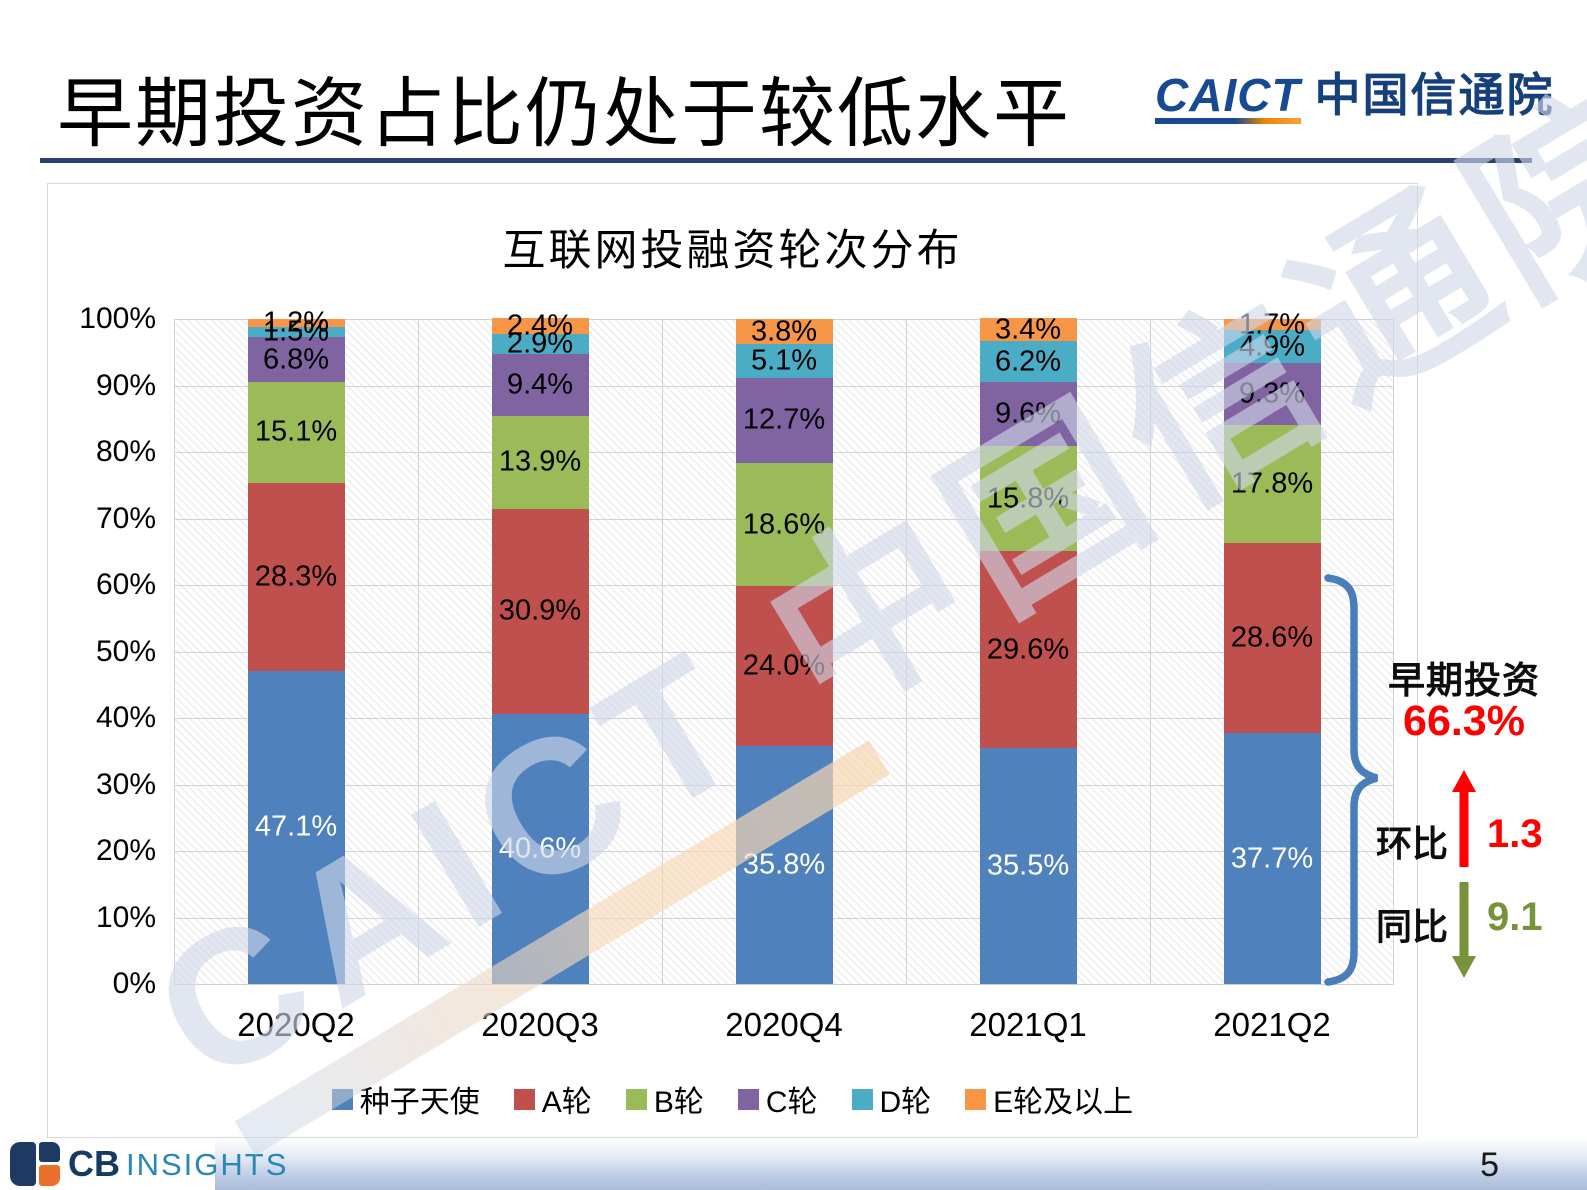  What do you see at coordinates (901, 1164) in the screenshot?
I see `footer-gradient-bar` at bounding box center [901, 1164].